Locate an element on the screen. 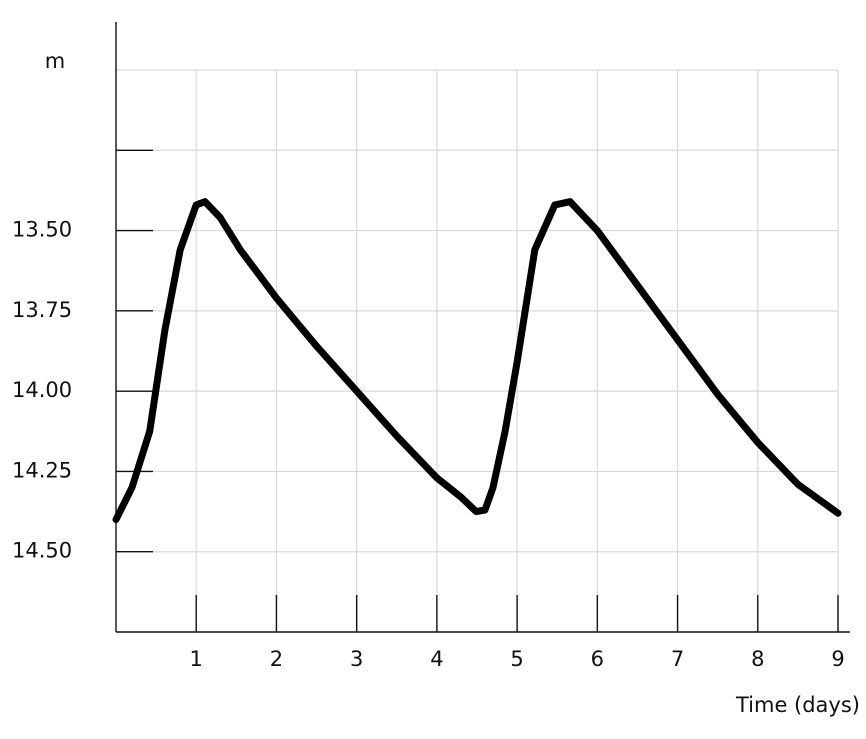 The width and height of the screenshot is (866, 739). x-tick-label: 6 is located at coordinates (597, 659).